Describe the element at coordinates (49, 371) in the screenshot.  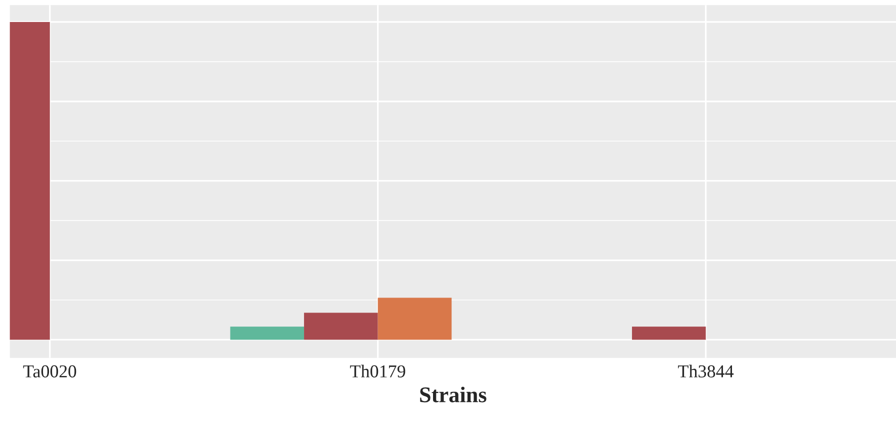
I see `x-tick-label: Ta0020` at that location.